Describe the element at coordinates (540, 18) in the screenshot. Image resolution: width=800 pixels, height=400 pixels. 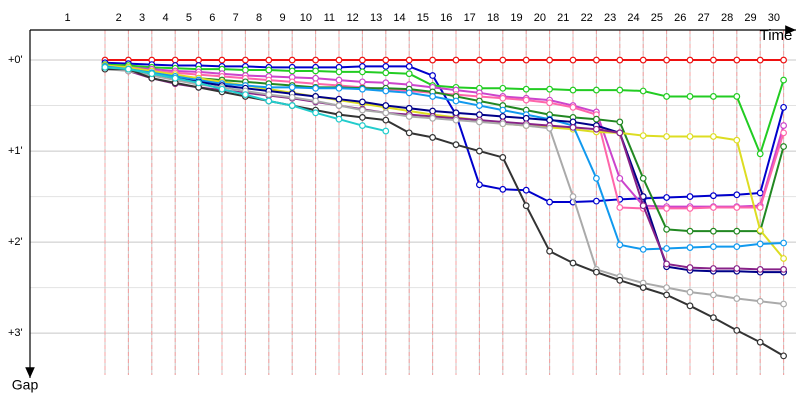
I see `x-tick-label: 20` at that location.